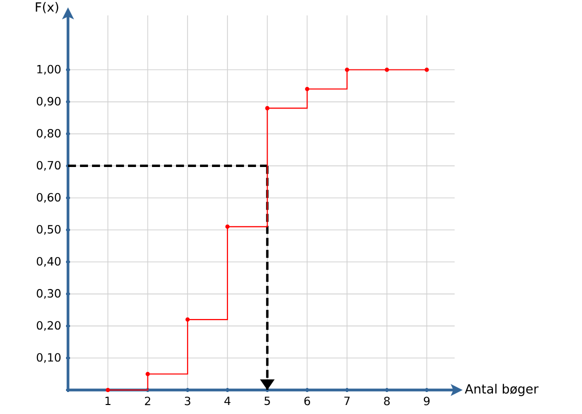  Describe the element at coordinates (267, 401) in the screenshot. I see `x-tick-label: 5` at that location.